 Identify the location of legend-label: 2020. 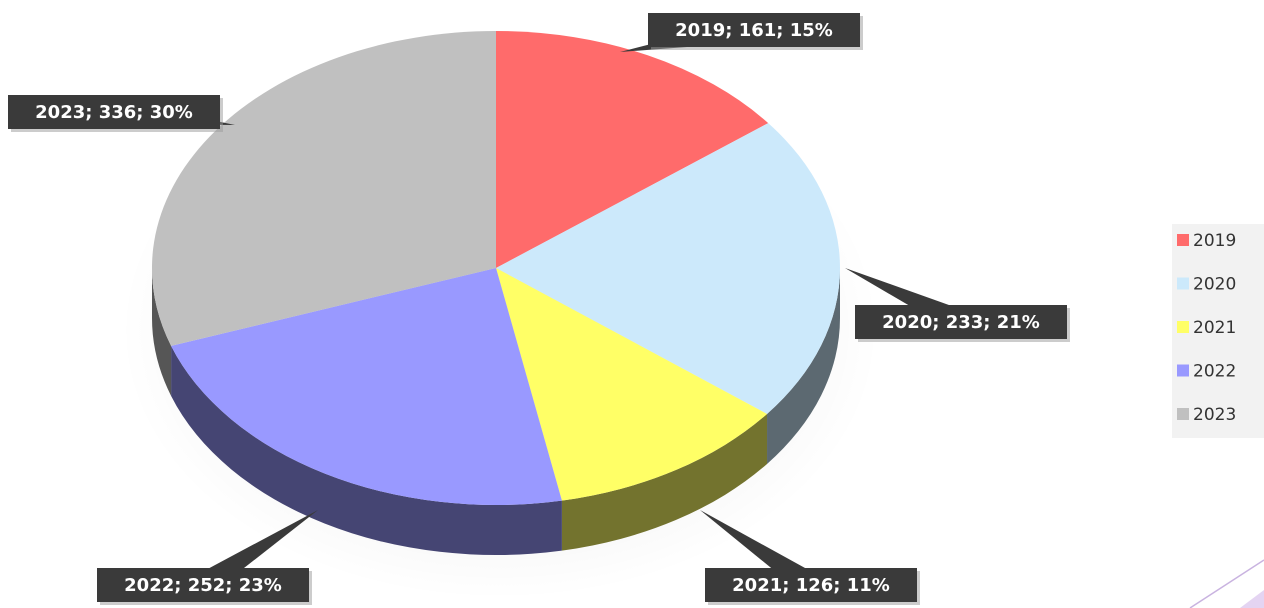
(1214, 285).